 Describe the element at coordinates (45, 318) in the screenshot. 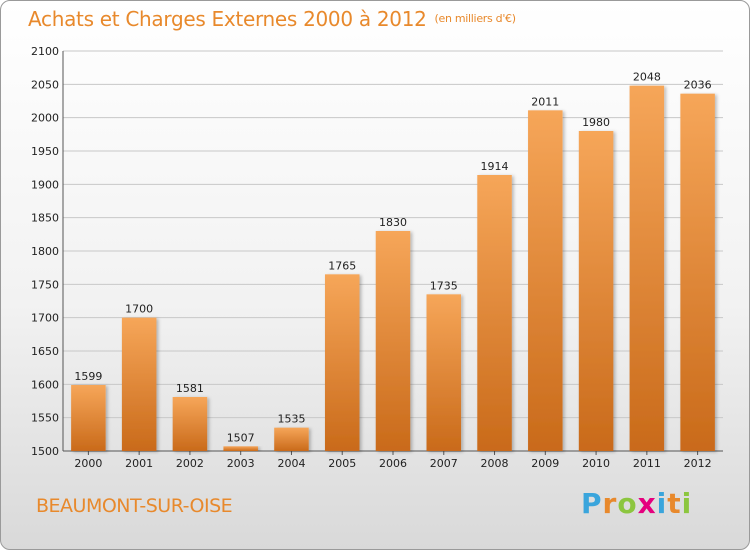

I see `y-tick-label: 1700` at that location.